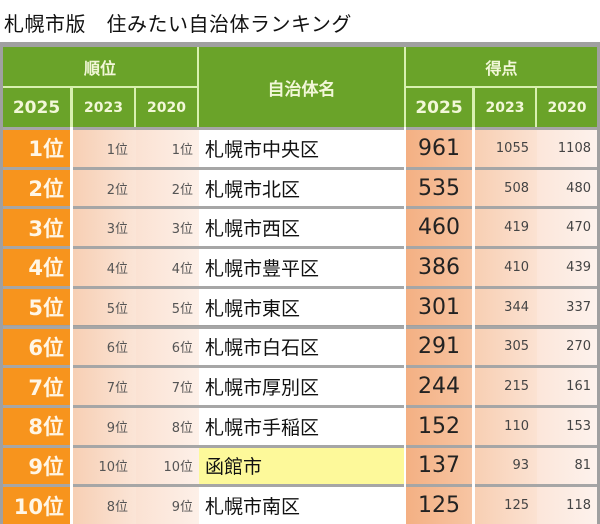  I want to click on score-2025-value: 535, so click(439, 188).